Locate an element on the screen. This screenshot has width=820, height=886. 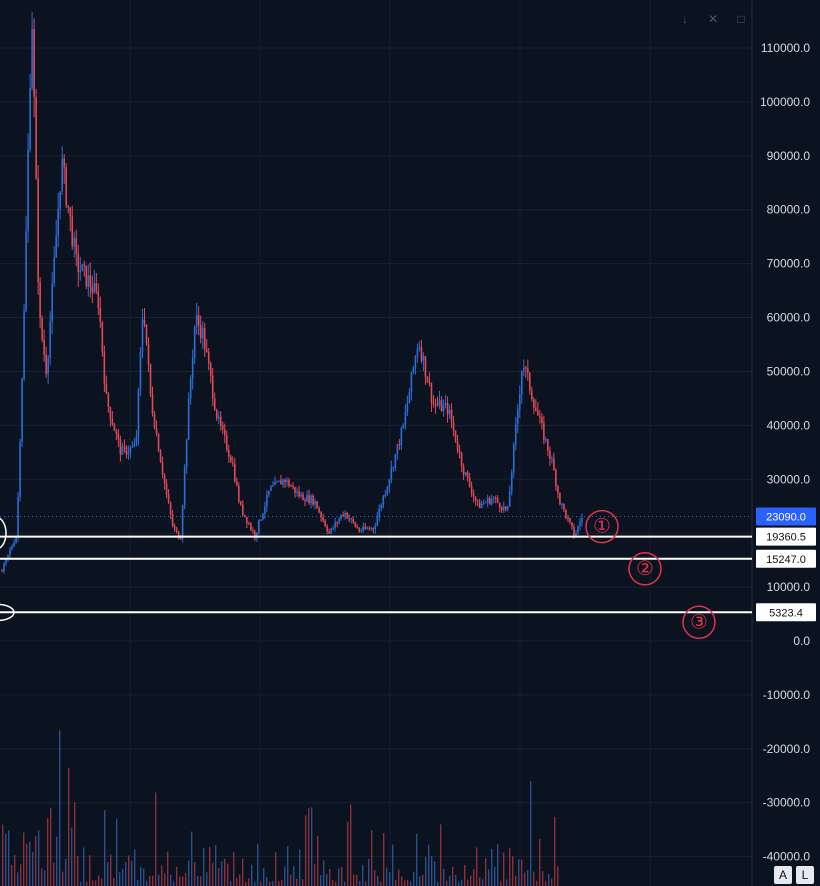
y-tick-label: 10000.0 is located at coordinates (789, 587).